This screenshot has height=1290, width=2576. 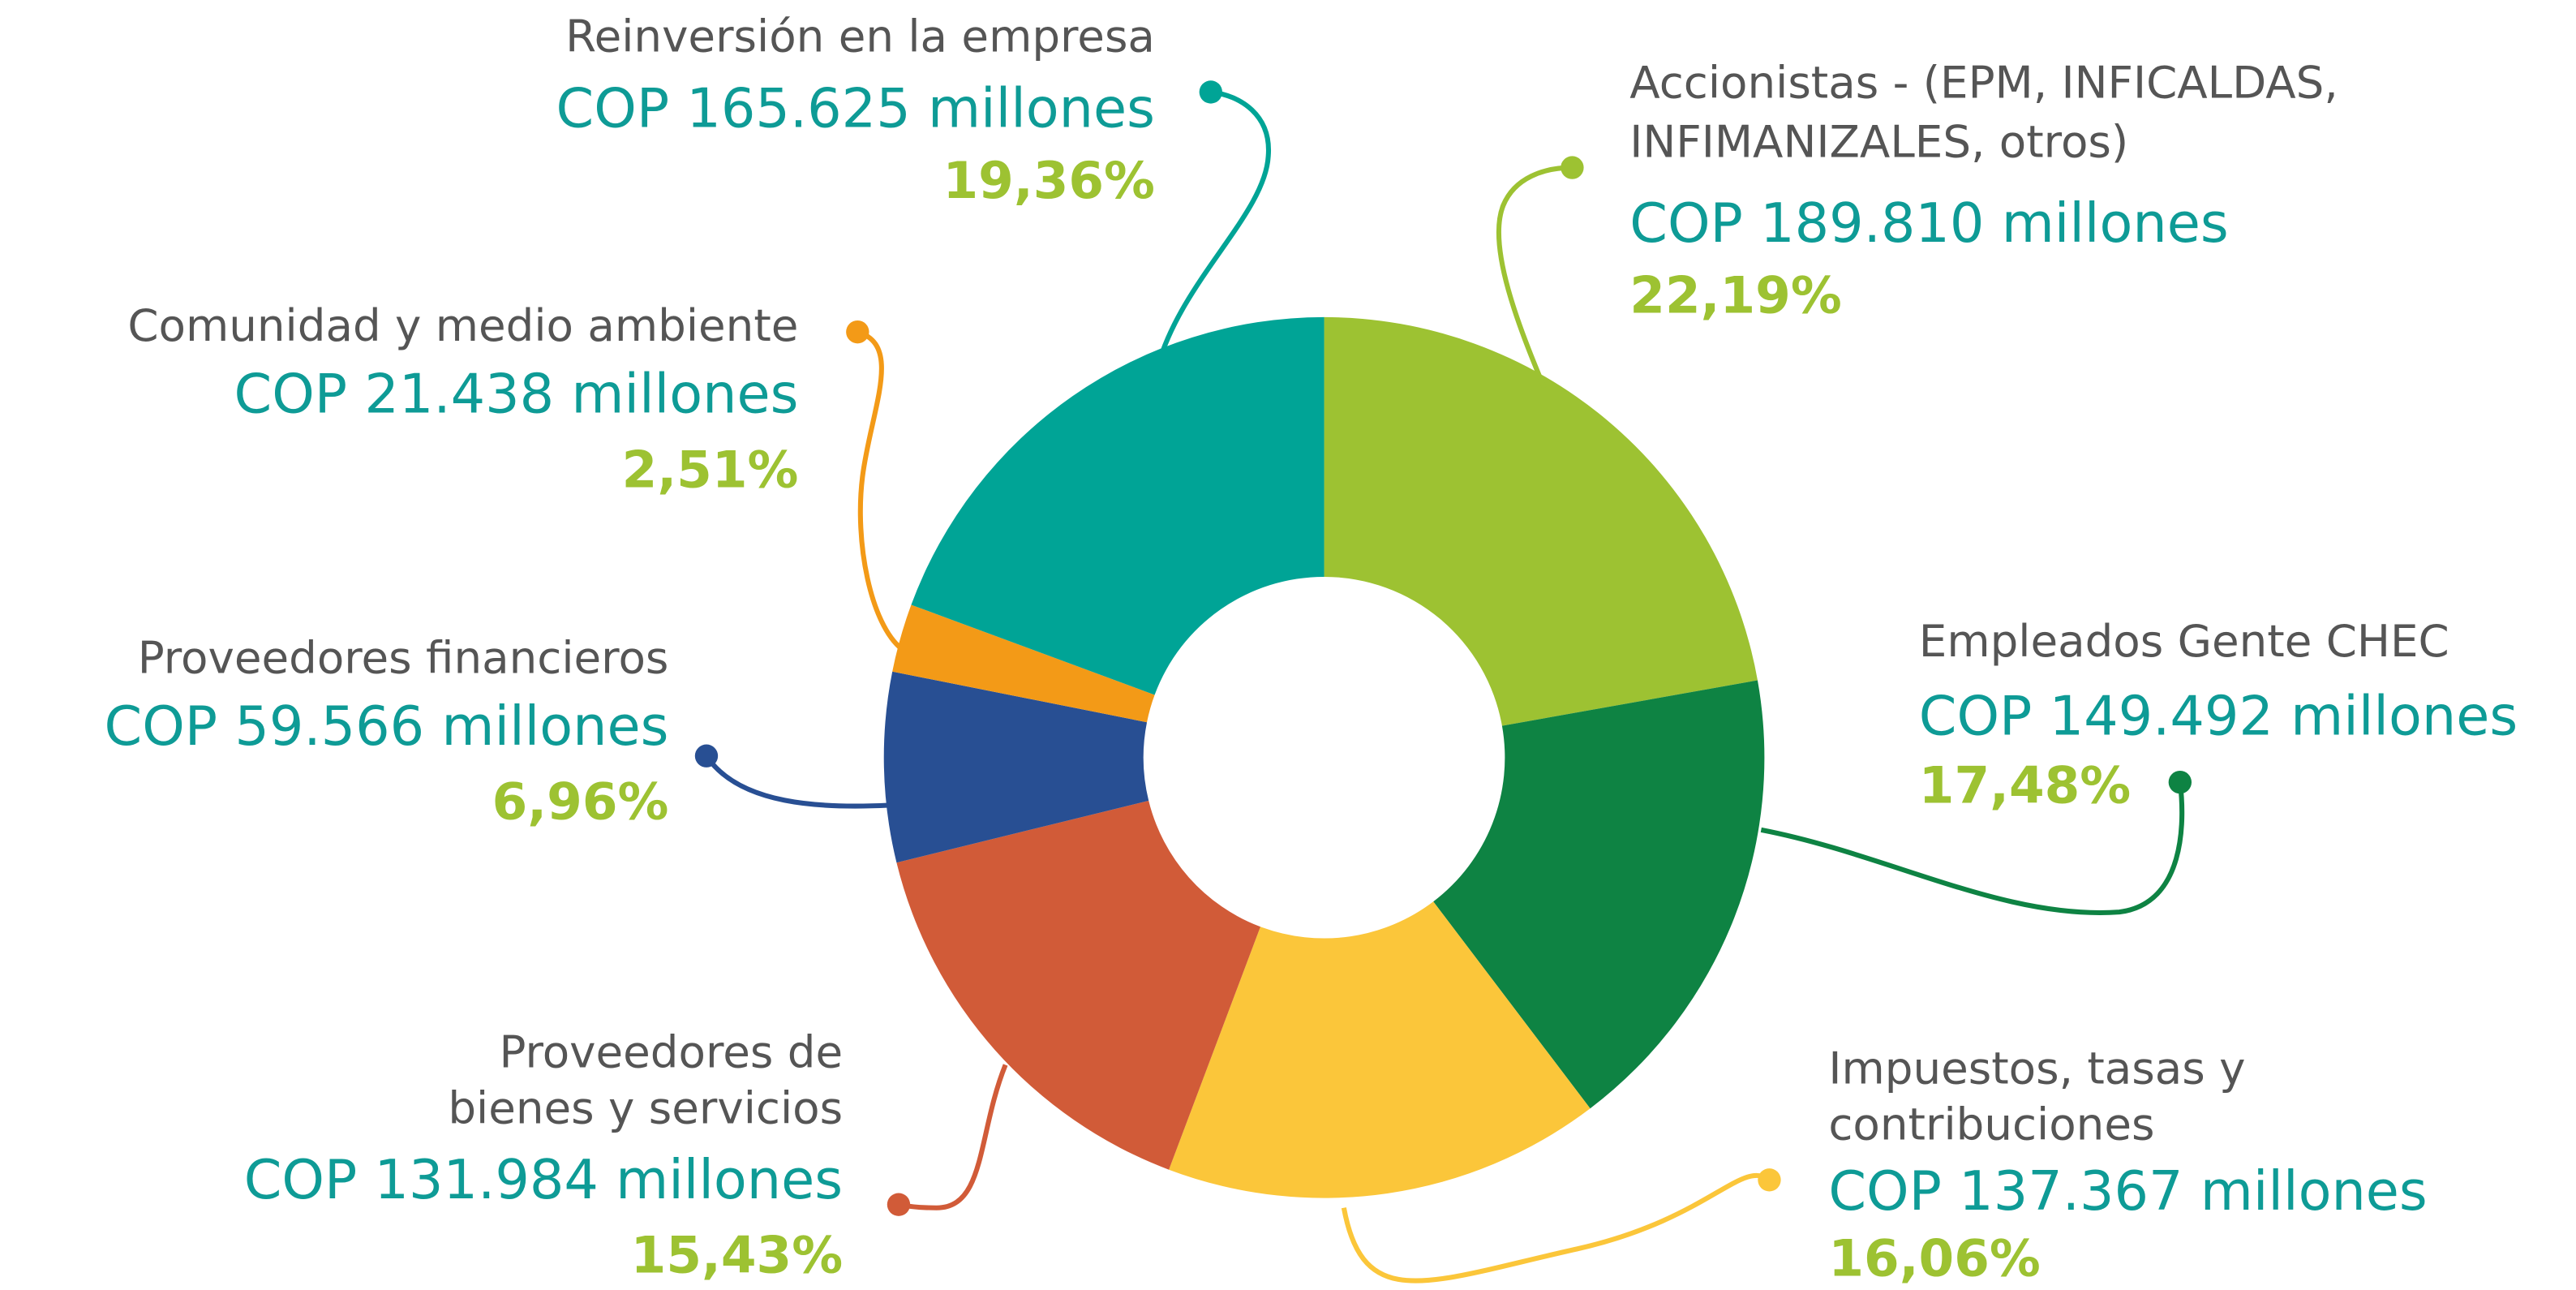 I want to click on category-label: Accionistas - (EPM, INFICALDAS,, so click(x=1983, y=82).